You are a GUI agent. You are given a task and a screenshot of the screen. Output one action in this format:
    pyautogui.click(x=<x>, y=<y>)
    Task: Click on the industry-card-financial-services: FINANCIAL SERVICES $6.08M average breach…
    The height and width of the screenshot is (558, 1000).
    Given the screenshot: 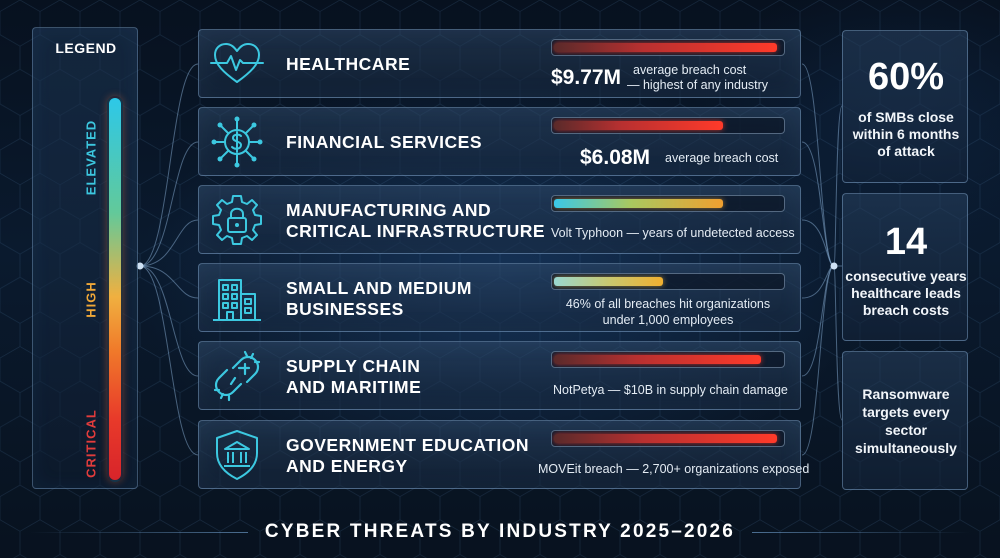 What is the action you would take?
    pyautogui.click(x=499, y=141)
    